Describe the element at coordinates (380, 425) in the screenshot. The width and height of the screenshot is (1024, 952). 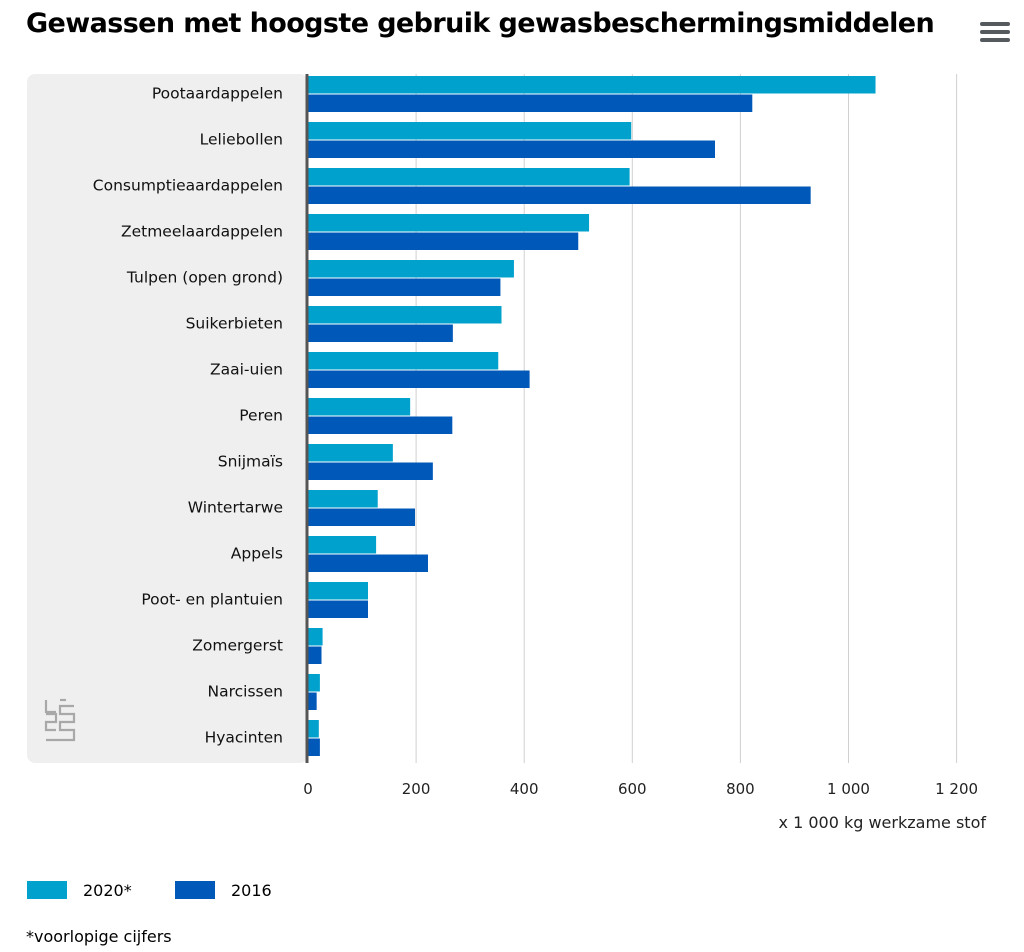
I see `bar-2016: Peren 2016: 267` at that location.